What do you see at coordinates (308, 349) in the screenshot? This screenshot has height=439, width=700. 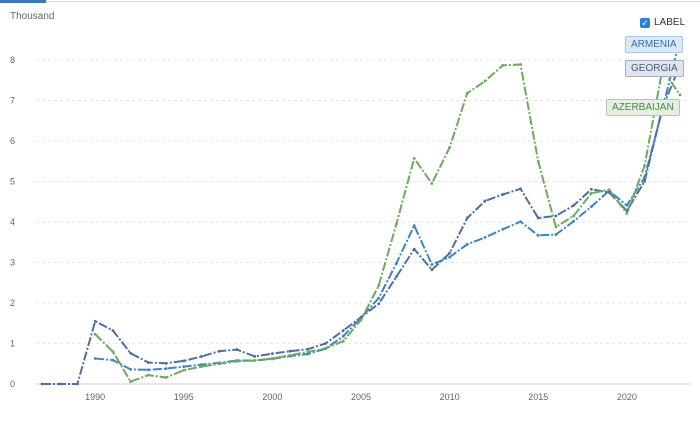 I see `point-georgia-2002` at bounding box center [308, 349].